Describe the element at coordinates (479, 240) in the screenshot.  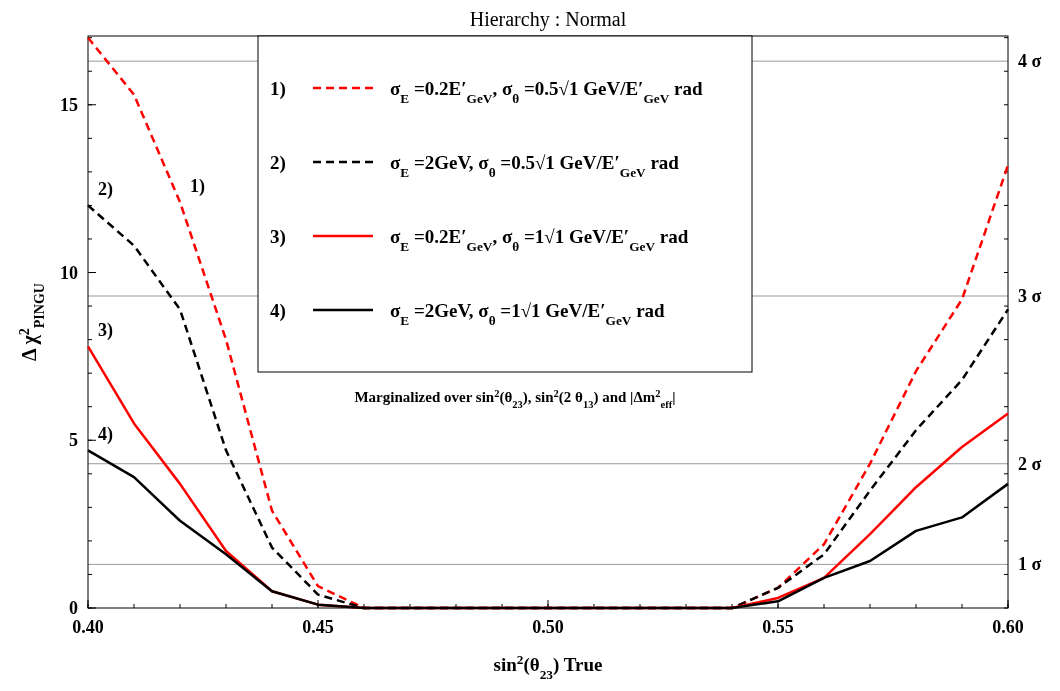
I see `text: 3) σ$_{E}$ =0.2E′$_{GeV}$, σ$_{θ}$ =1√1 GeV/E′$_{GeV}$ rad` at that location.